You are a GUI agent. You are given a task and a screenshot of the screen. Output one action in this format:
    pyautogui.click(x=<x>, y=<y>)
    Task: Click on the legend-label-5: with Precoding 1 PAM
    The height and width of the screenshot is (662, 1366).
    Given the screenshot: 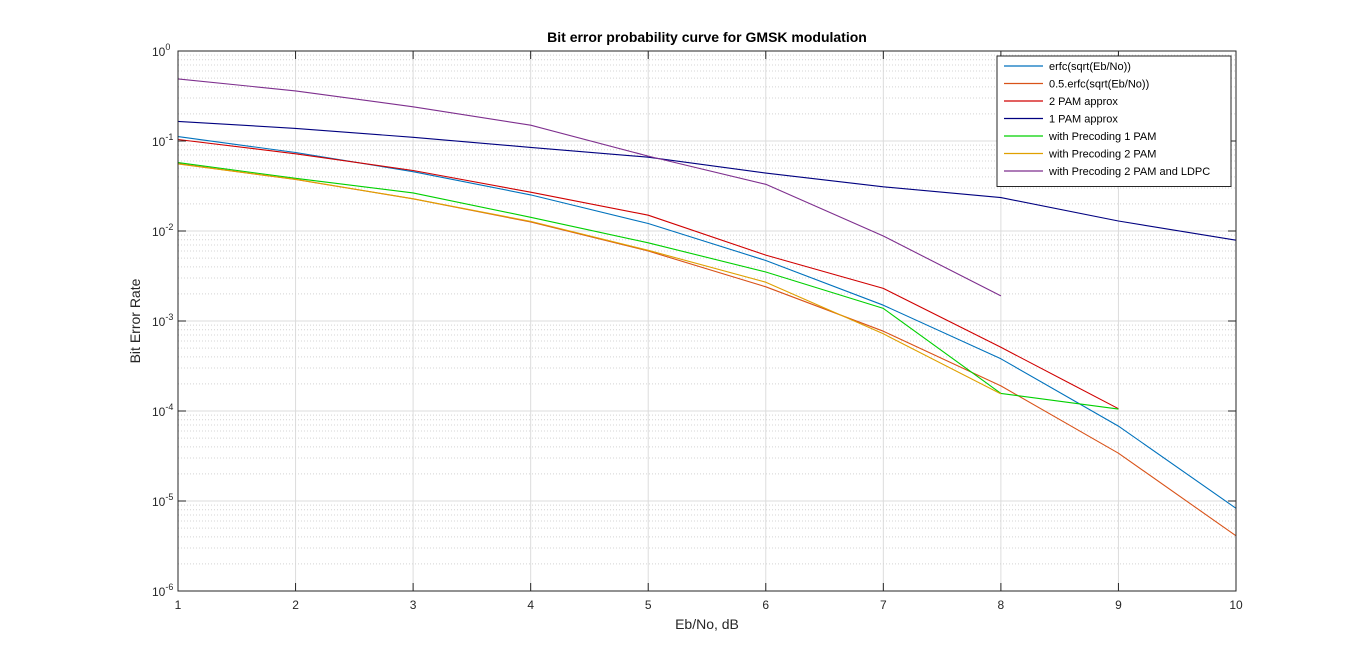 What is the action you would take?
    pyautogui.click(x=1102, y=137)
    